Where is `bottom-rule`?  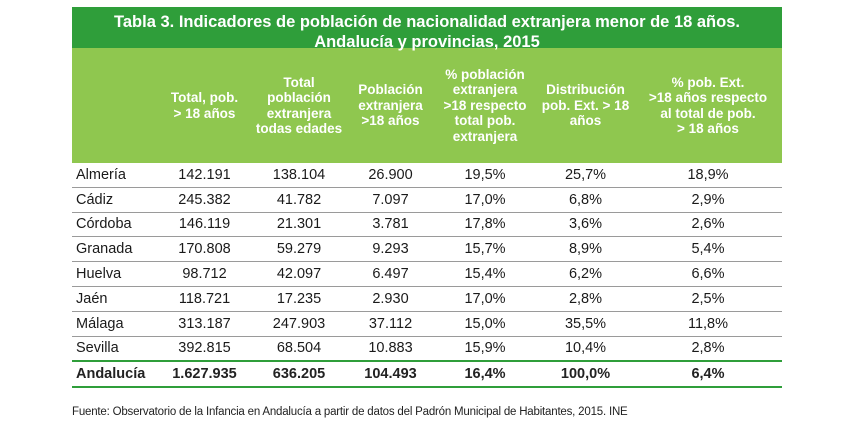
bottom-rule is located at coordinates (427, 387).